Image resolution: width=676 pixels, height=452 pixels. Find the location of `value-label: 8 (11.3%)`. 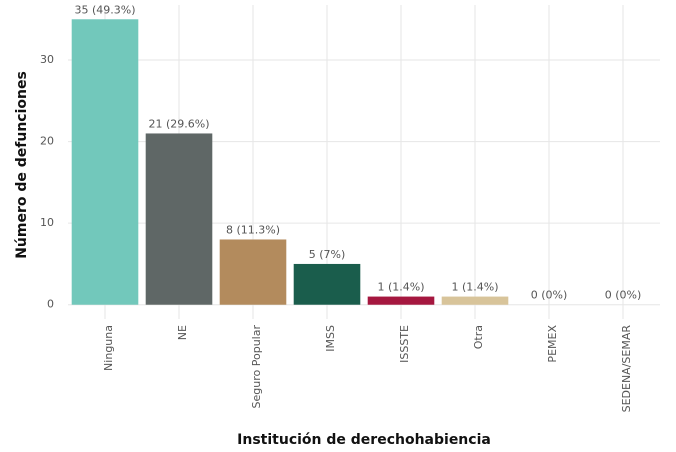

value-label: 8 (11.3%) is located at coordinates (253, 229).